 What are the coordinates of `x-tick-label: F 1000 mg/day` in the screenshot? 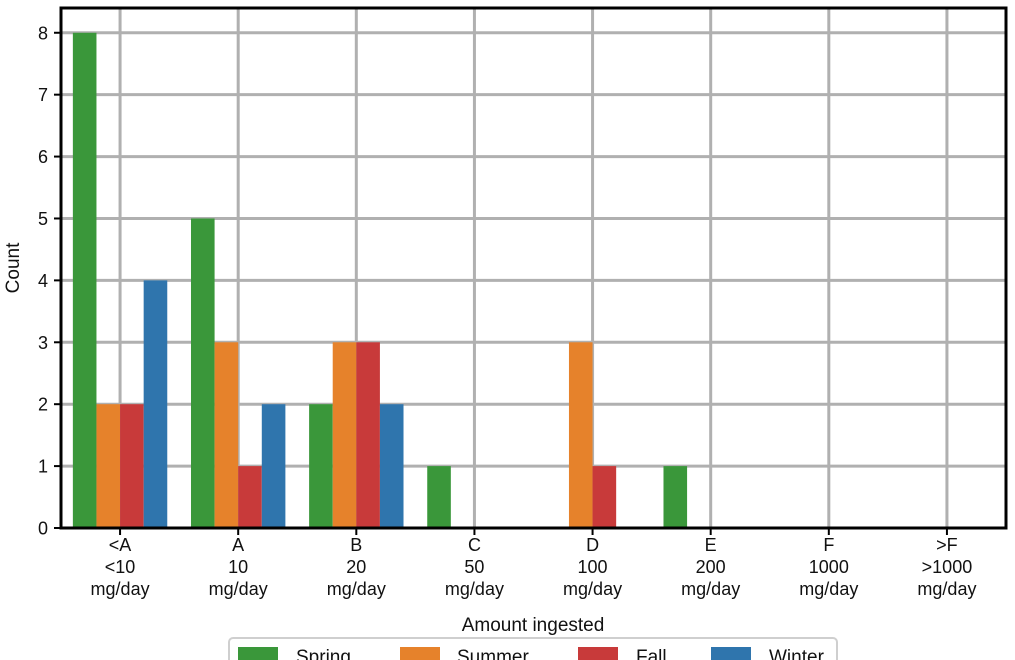 It's located at (828, 567).